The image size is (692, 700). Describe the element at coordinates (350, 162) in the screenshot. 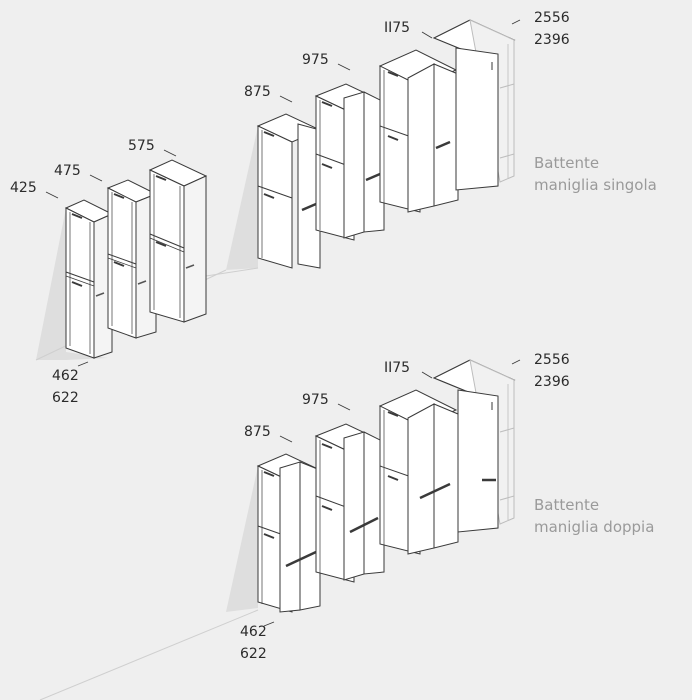

I see `module-975-top` at that location.